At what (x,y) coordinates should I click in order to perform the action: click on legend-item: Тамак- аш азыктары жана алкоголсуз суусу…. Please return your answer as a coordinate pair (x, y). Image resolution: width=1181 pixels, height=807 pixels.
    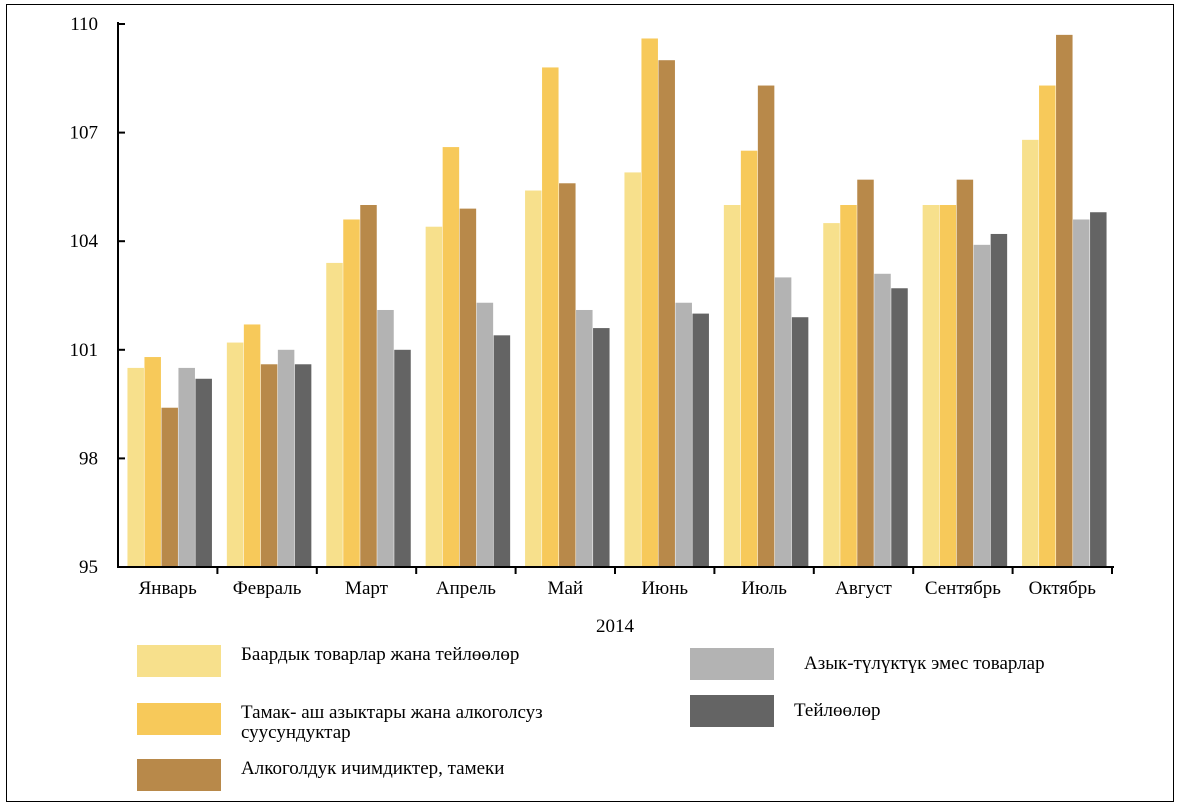
    Looking at the image, I should click on (394, 723).